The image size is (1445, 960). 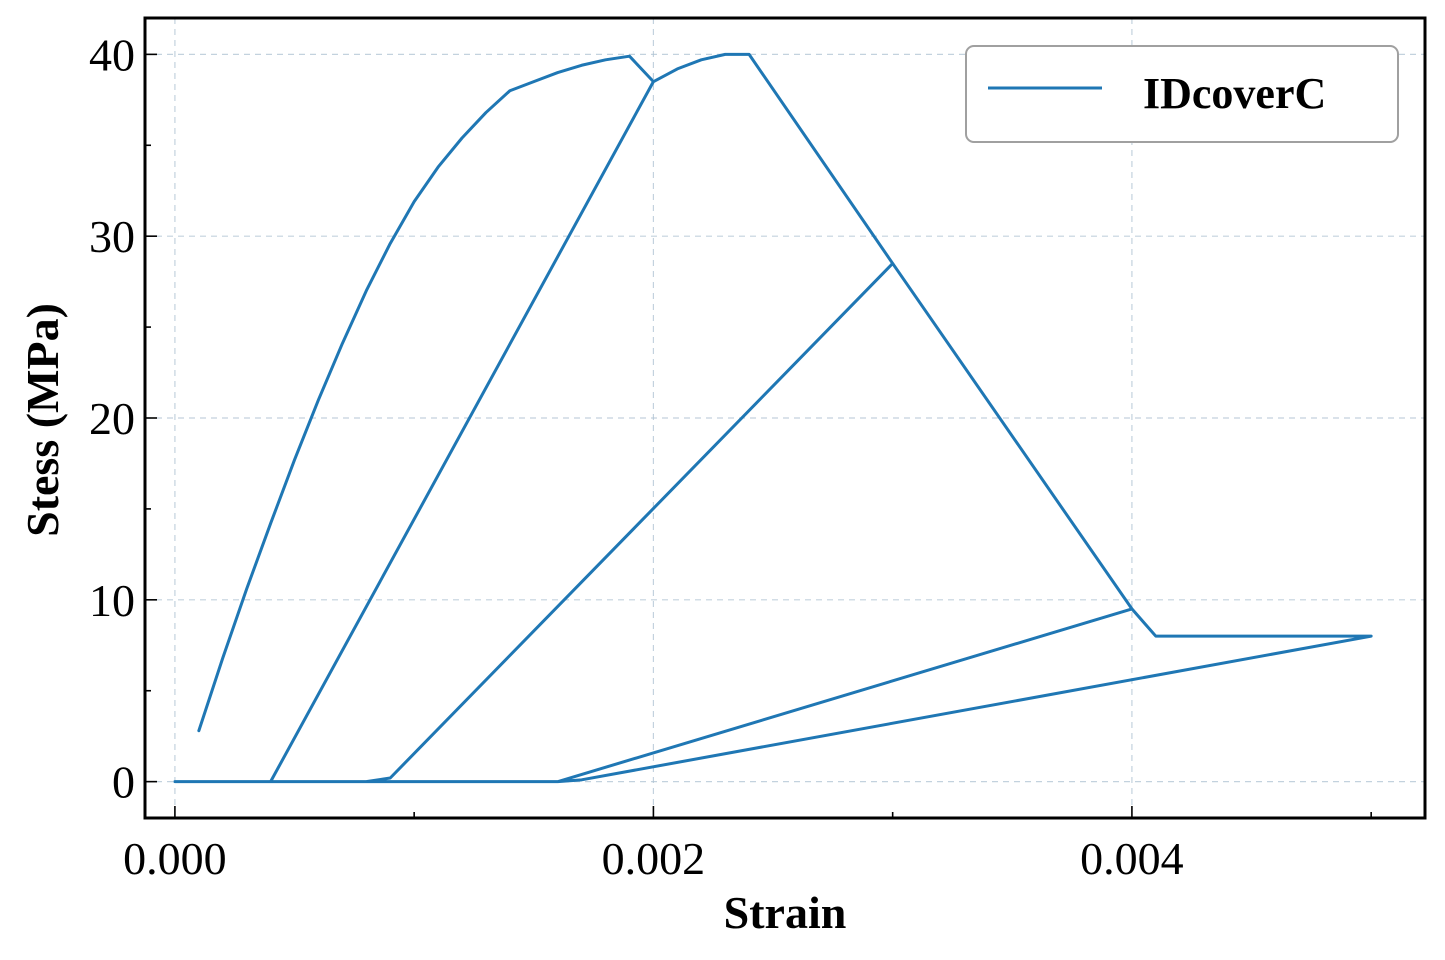 What do you see at coordinates (112, 418) in the screenshot?
I see `y-tick-label: 20` at bounding box center [112, 418].